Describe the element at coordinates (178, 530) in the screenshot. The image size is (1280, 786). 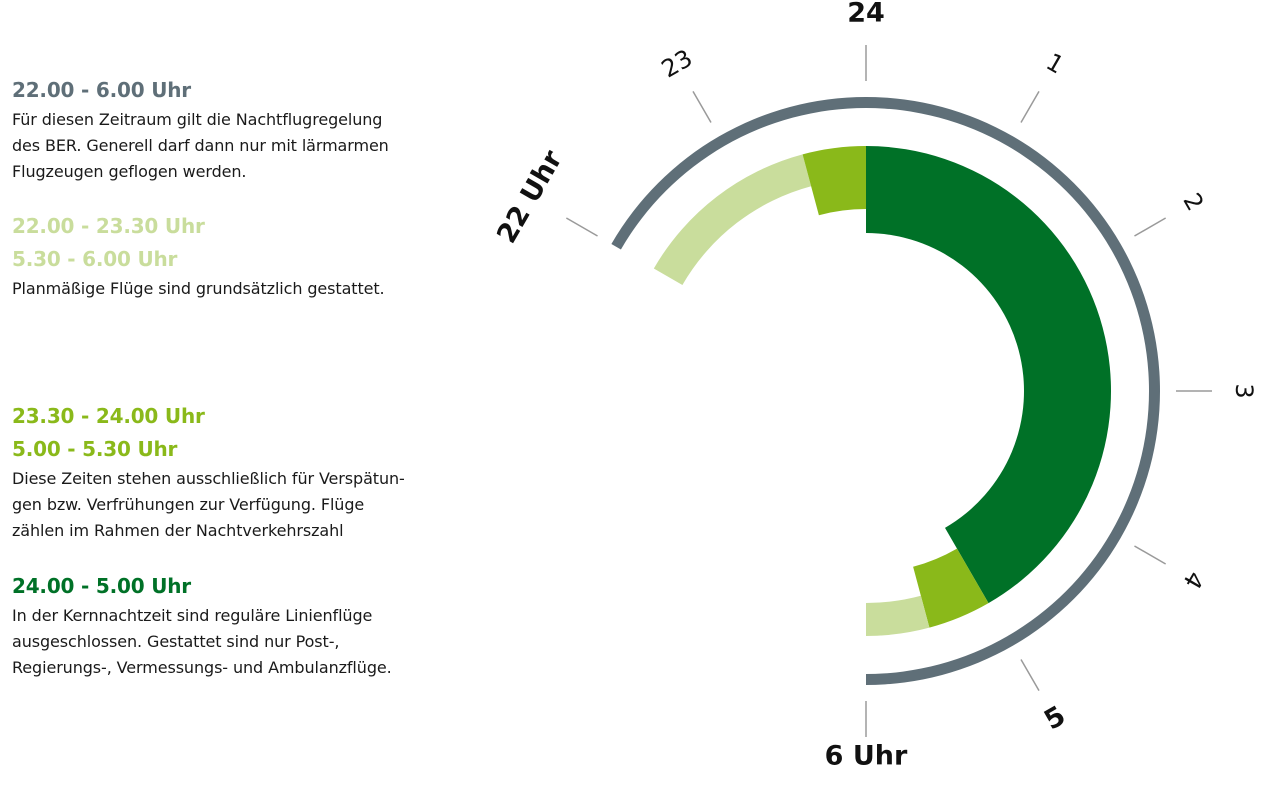
I see `legend-description-line: zählen im Rahmen der Nachtverkehrszahl` at that location.